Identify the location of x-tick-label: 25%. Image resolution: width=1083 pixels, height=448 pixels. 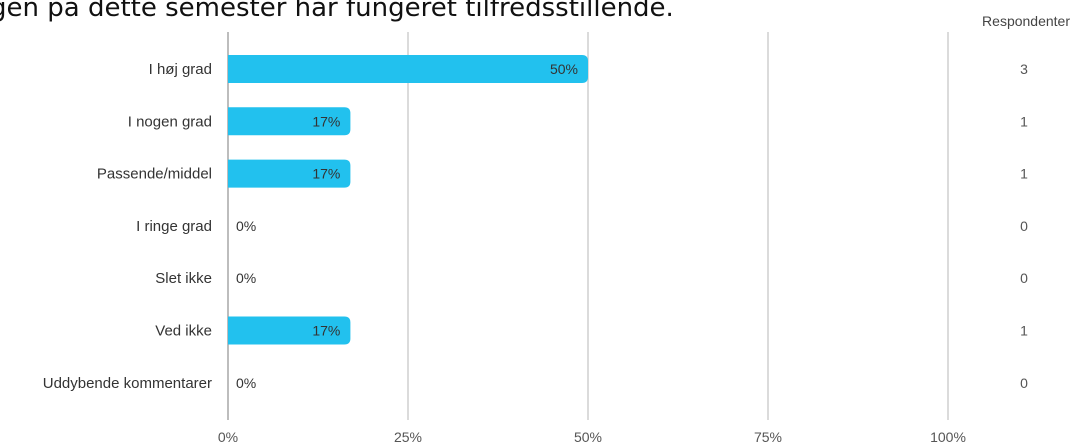
(408, 437).